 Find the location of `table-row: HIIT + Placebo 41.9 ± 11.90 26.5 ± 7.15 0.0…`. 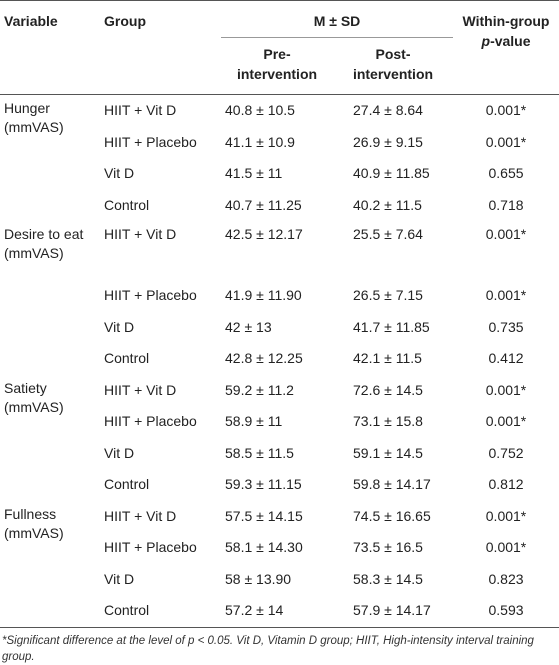

table-row: HIIT + Placebo 41.9 ± 11.90 26.5 ± 7.15 0.0… is located at coordinates (279, 296).